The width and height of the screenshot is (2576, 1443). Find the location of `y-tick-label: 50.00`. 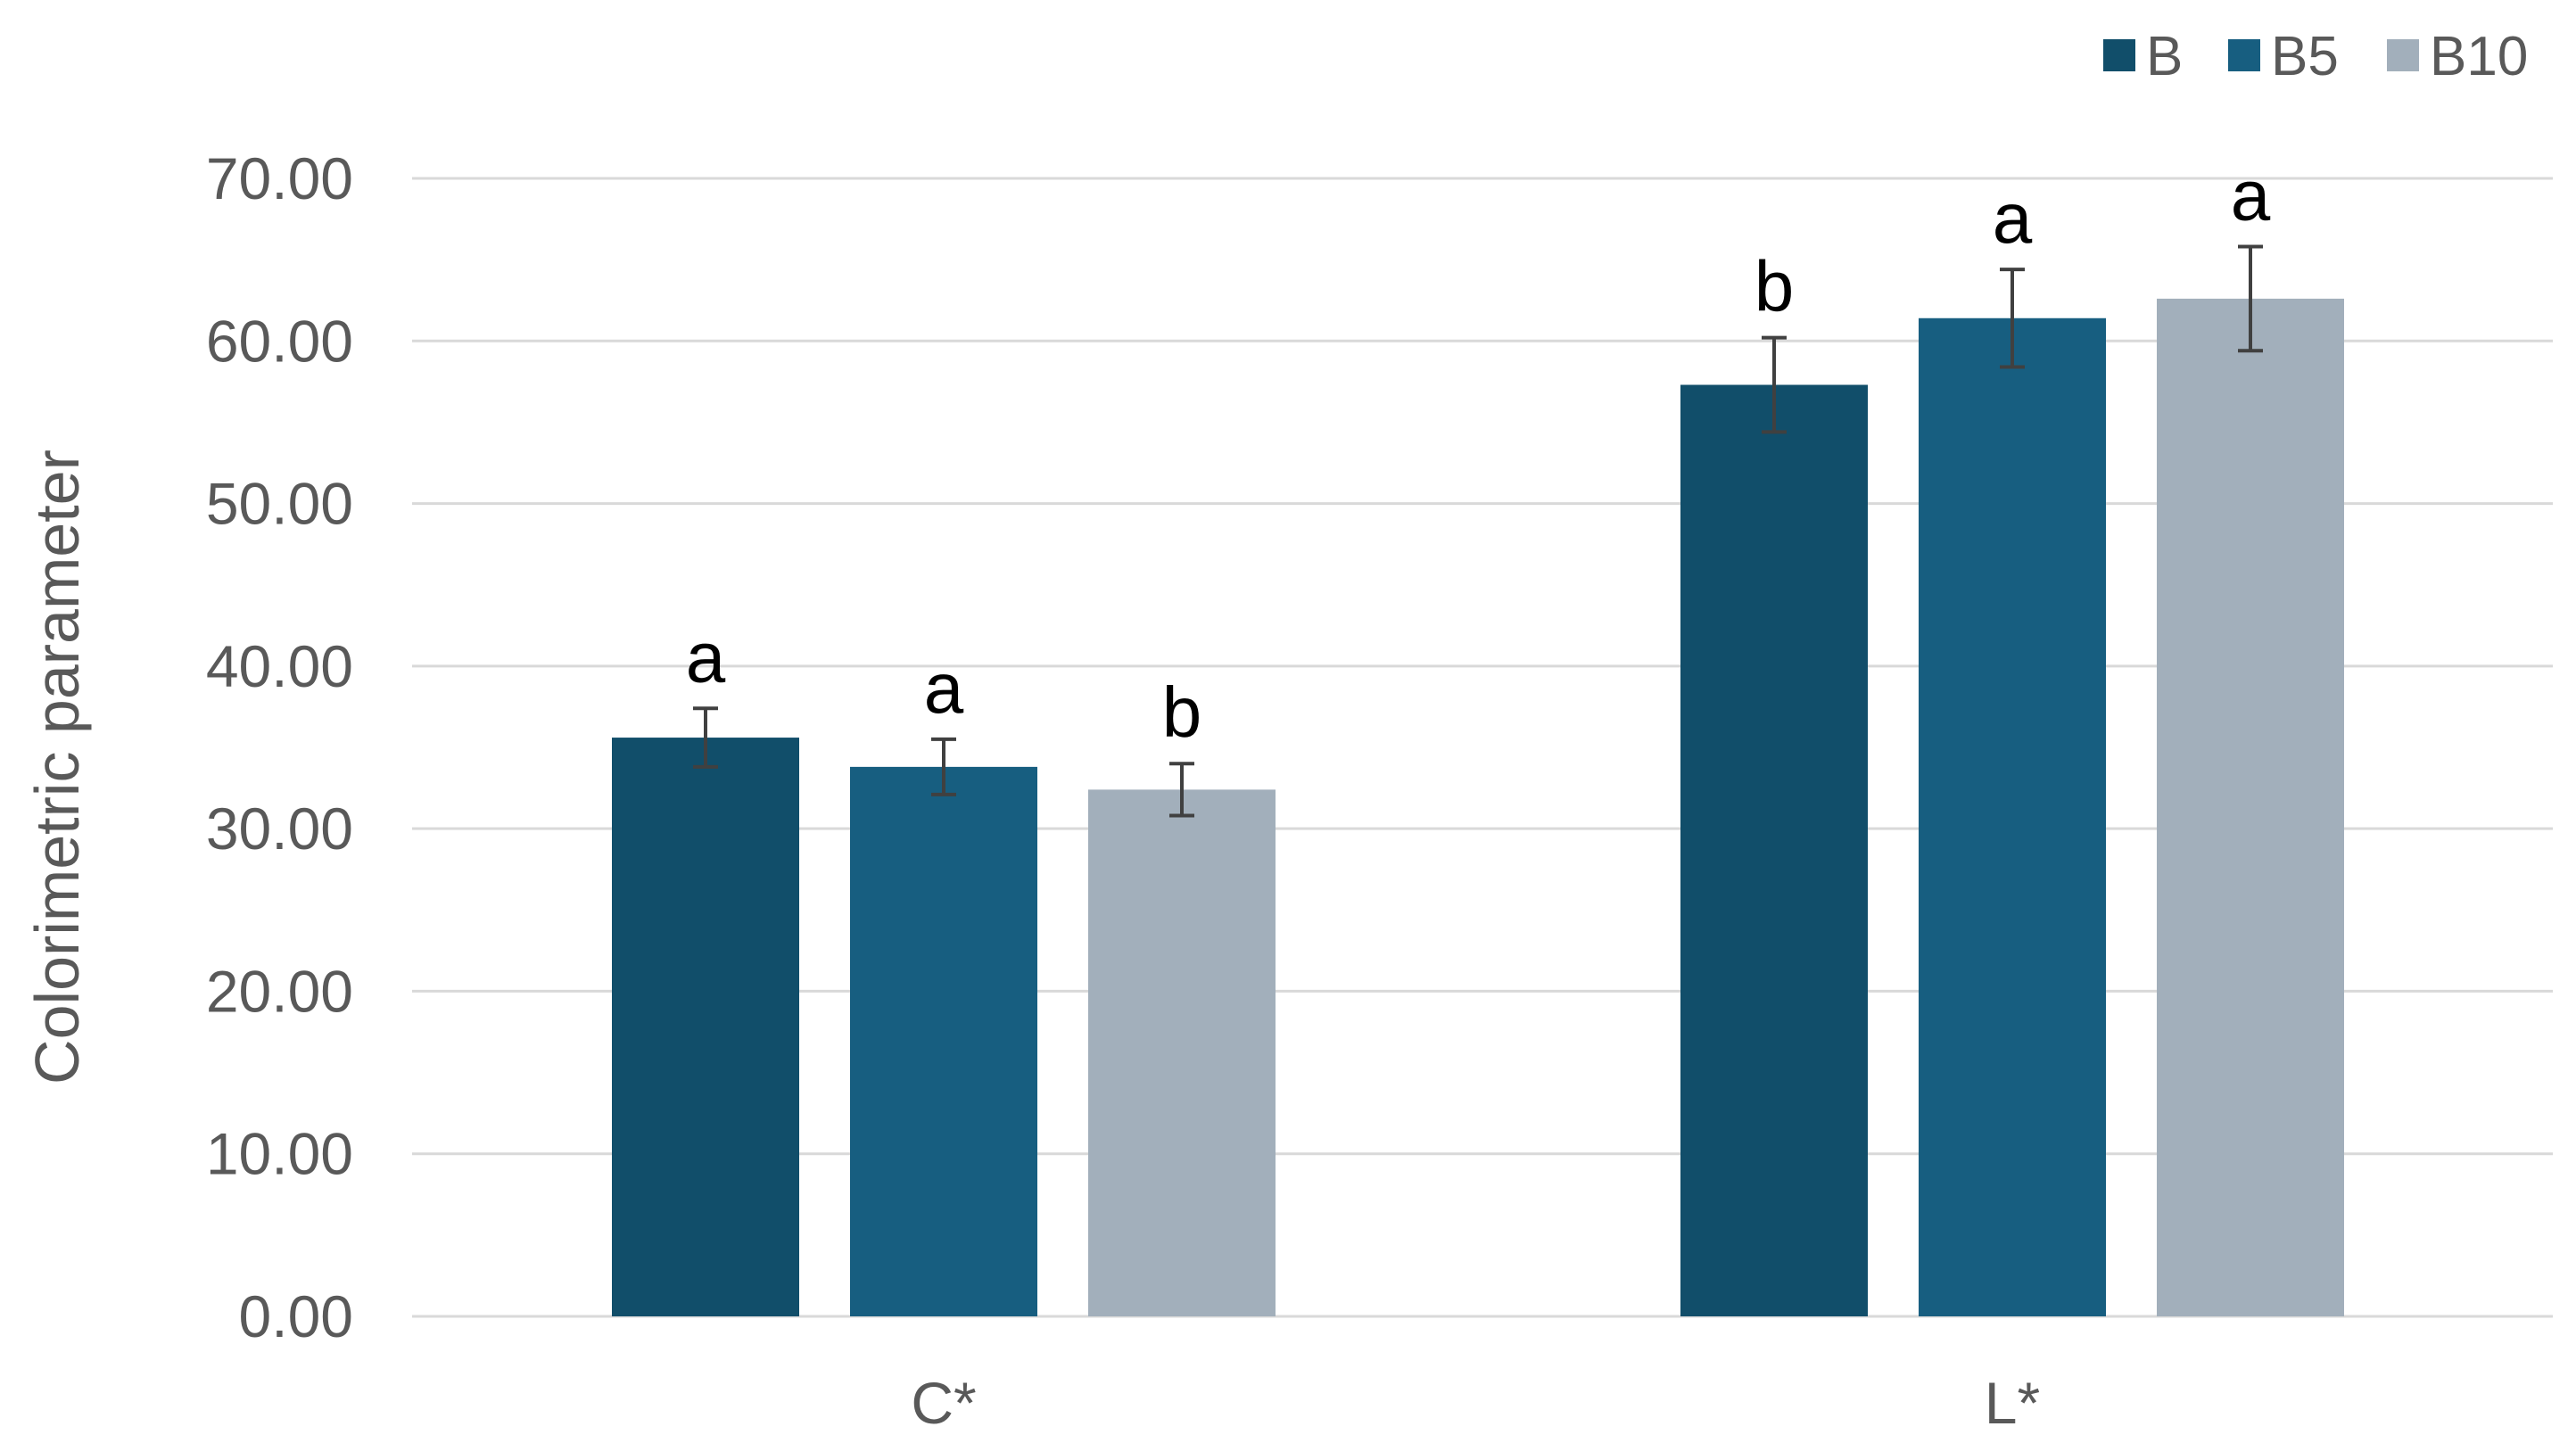

y-tick-label: 50.00 is located at coordinates (279, 504).